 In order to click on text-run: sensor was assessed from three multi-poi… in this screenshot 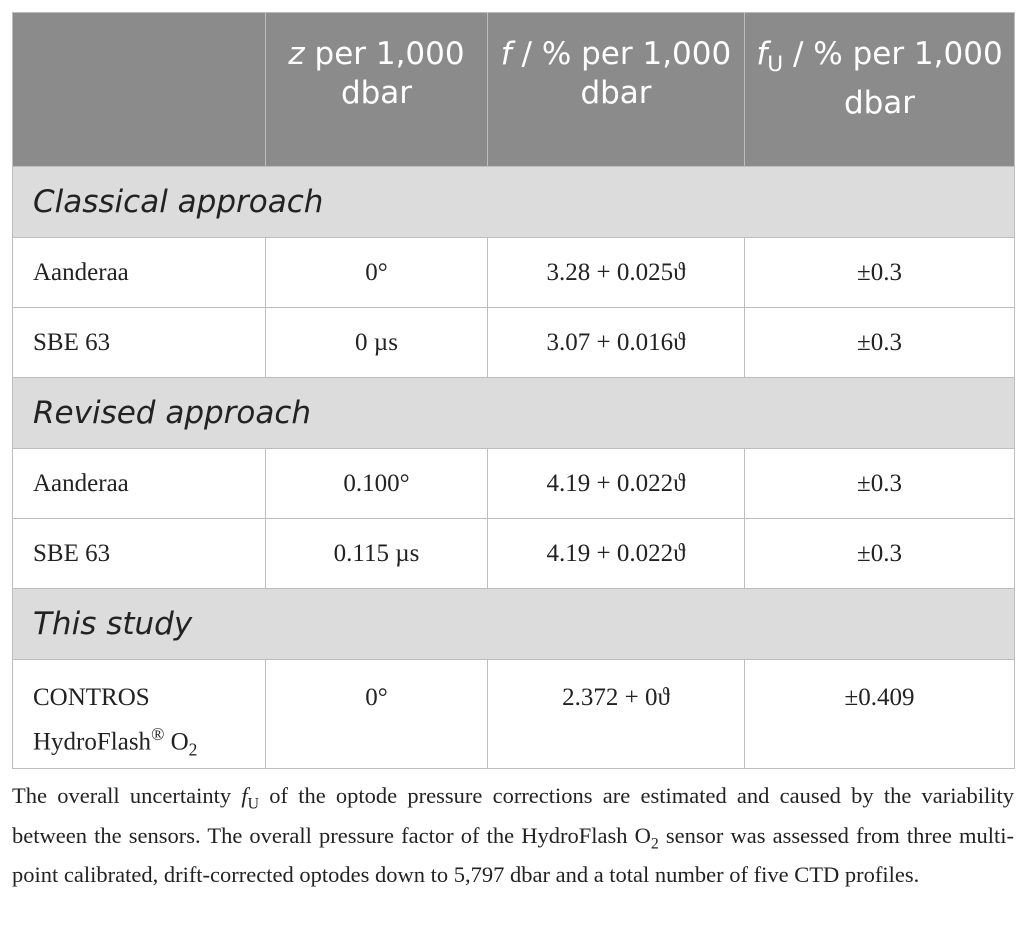, I will do `click(513, 855)`.